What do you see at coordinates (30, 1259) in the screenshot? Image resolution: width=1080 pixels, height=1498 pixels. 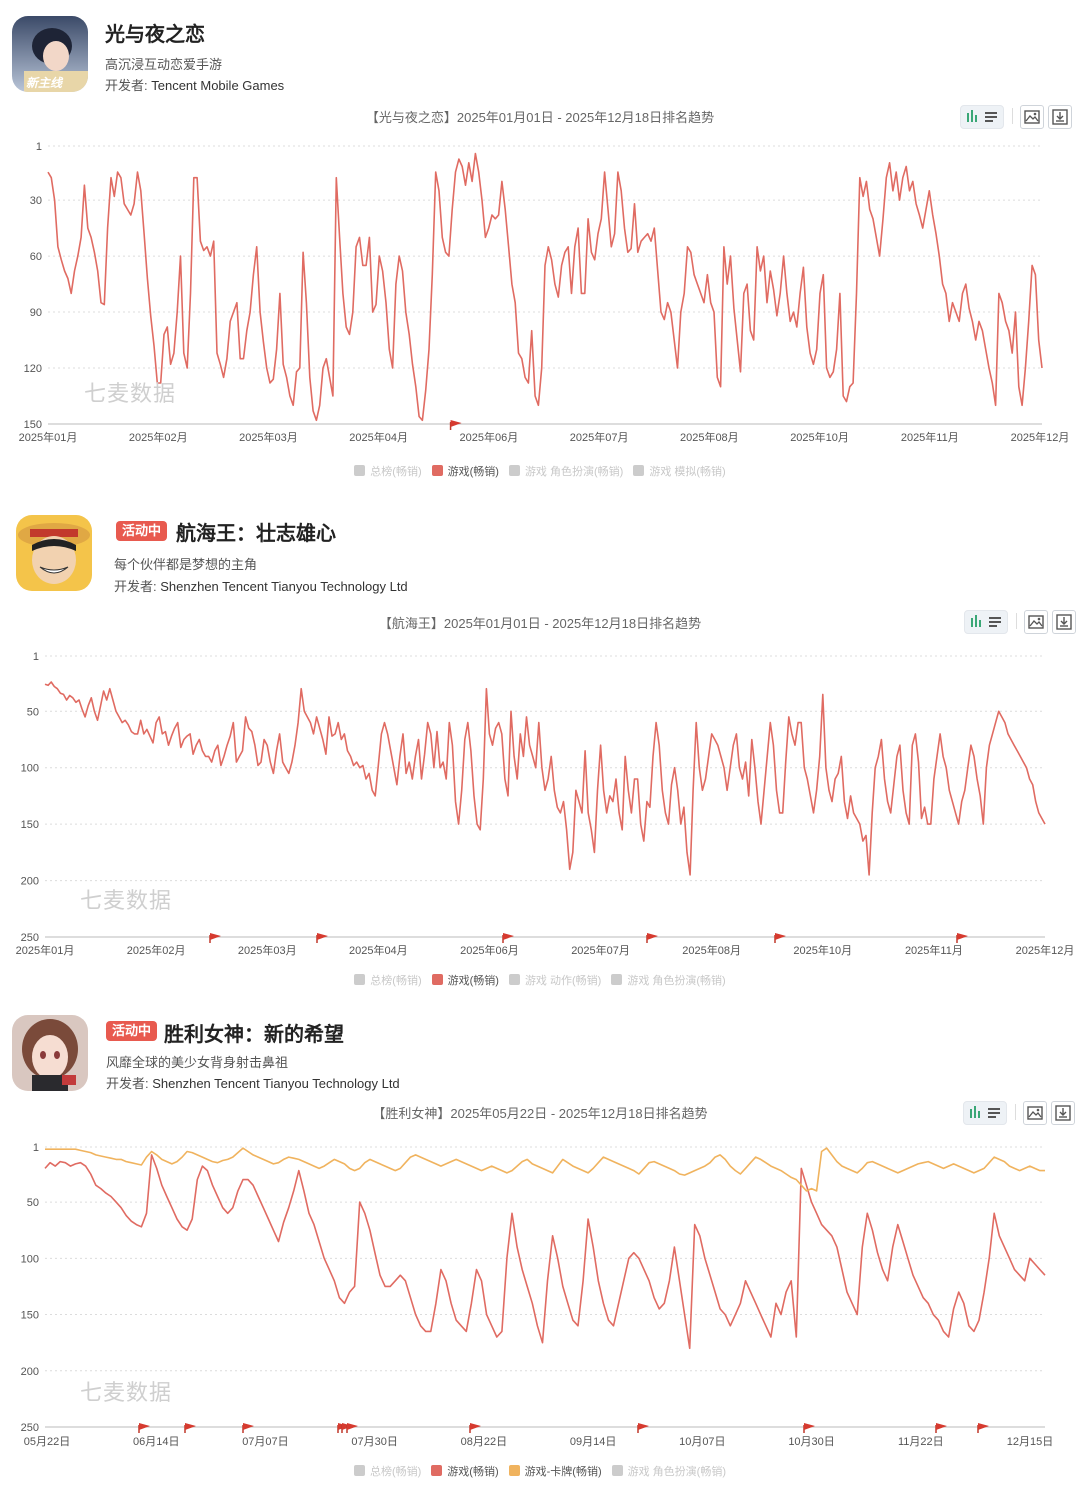 I see `y-tick-label: 100` at bounding box center [30, 1259].